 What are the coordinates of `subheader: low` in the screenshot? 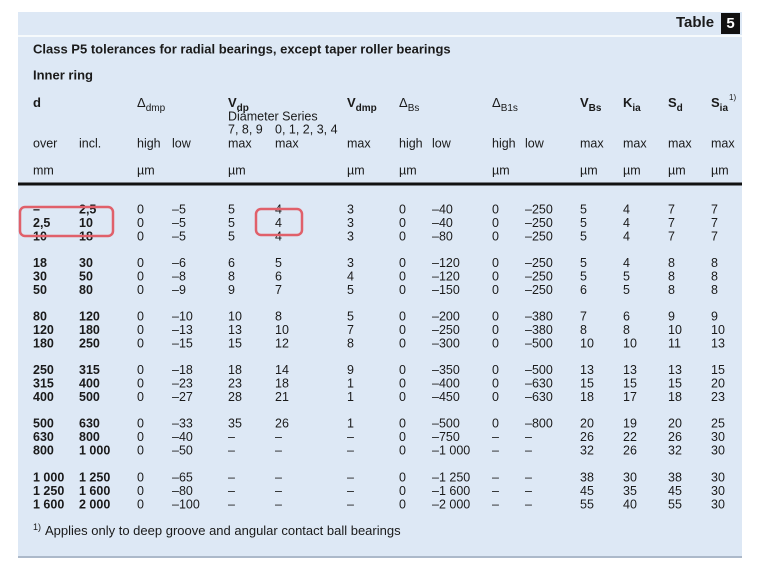 It's located at (182, 143).